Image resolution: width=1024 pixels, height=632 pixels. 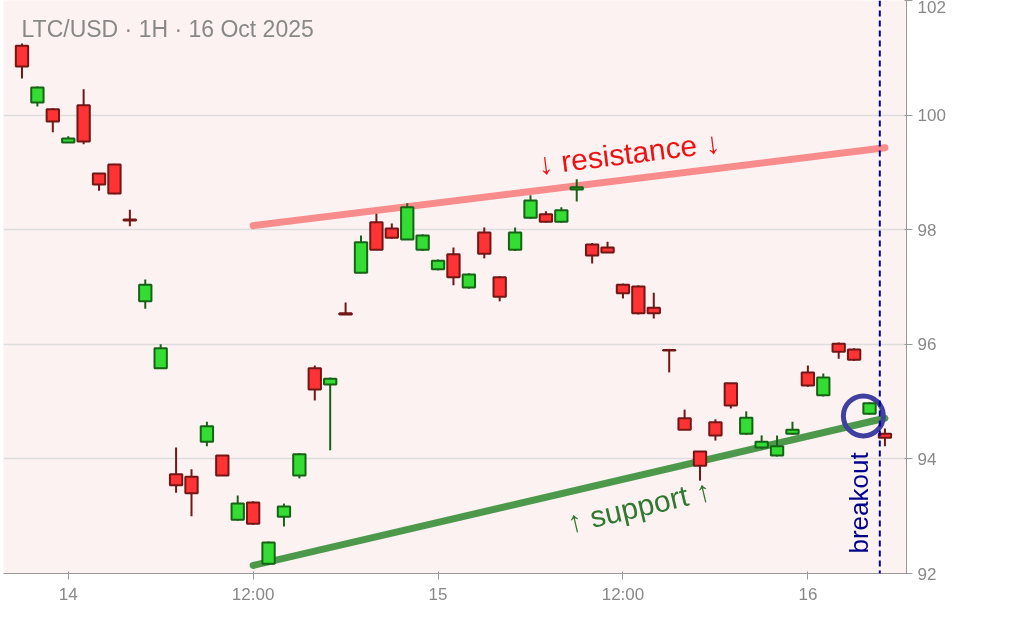 I want to click on y-tick-label: 94, so click(x=927, y=459).